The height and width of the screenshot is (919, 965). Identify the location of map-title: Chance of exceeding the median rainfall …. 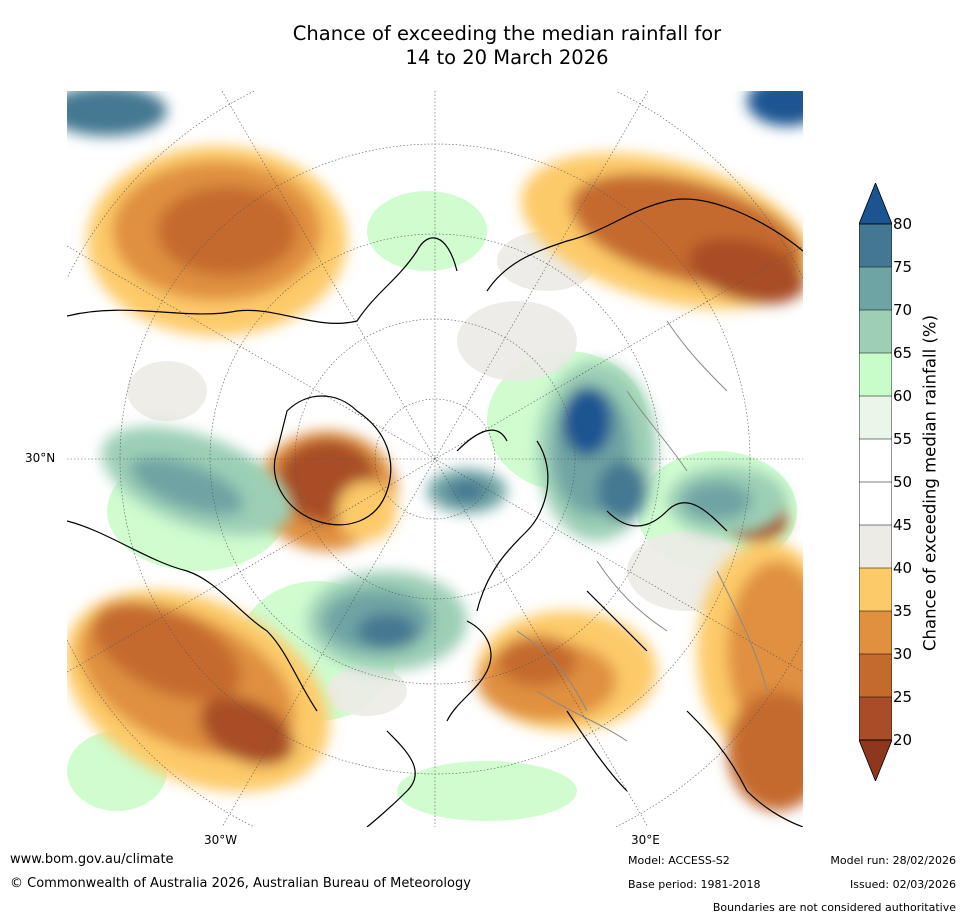
(482, 46).